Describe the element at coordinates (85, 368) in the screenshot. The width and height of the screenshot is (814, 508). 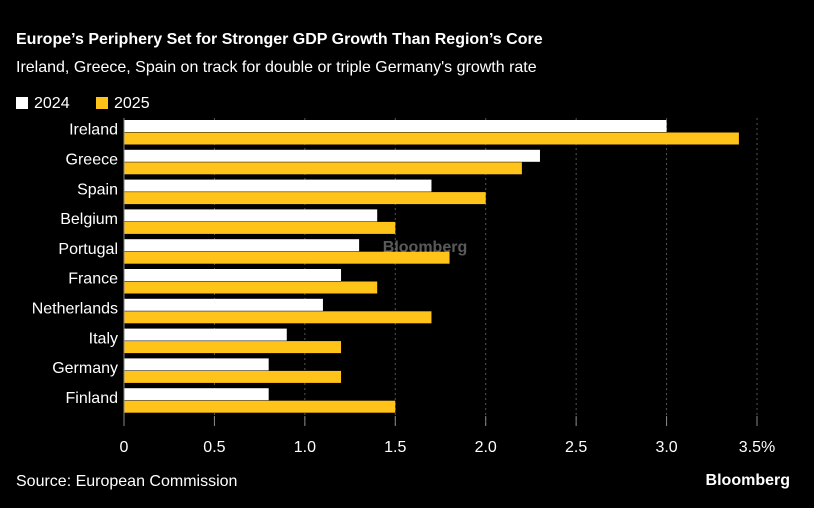
I see `y-tick-label: Germany` at that location.